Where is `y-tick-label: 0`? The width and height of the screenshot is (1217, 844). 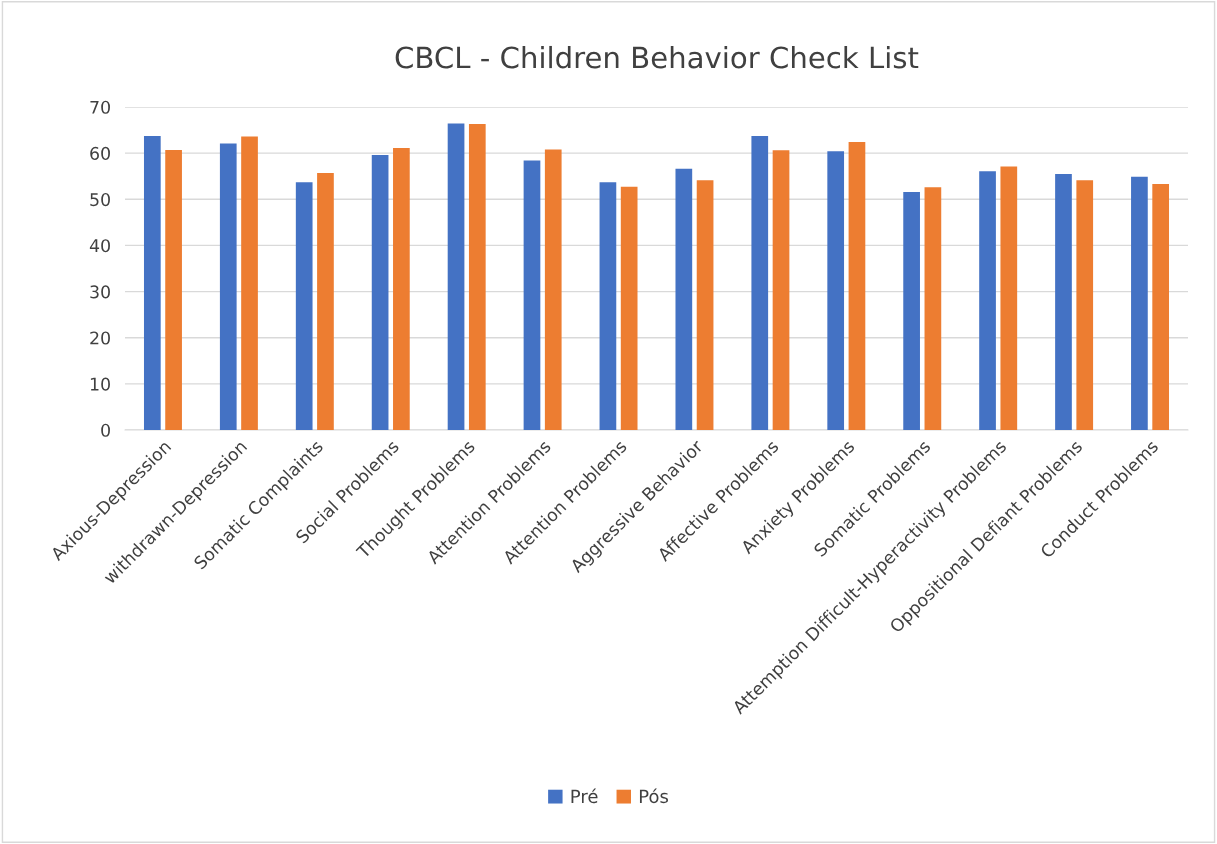 y-tick-label: 0 is located at coordinates (105, 430).